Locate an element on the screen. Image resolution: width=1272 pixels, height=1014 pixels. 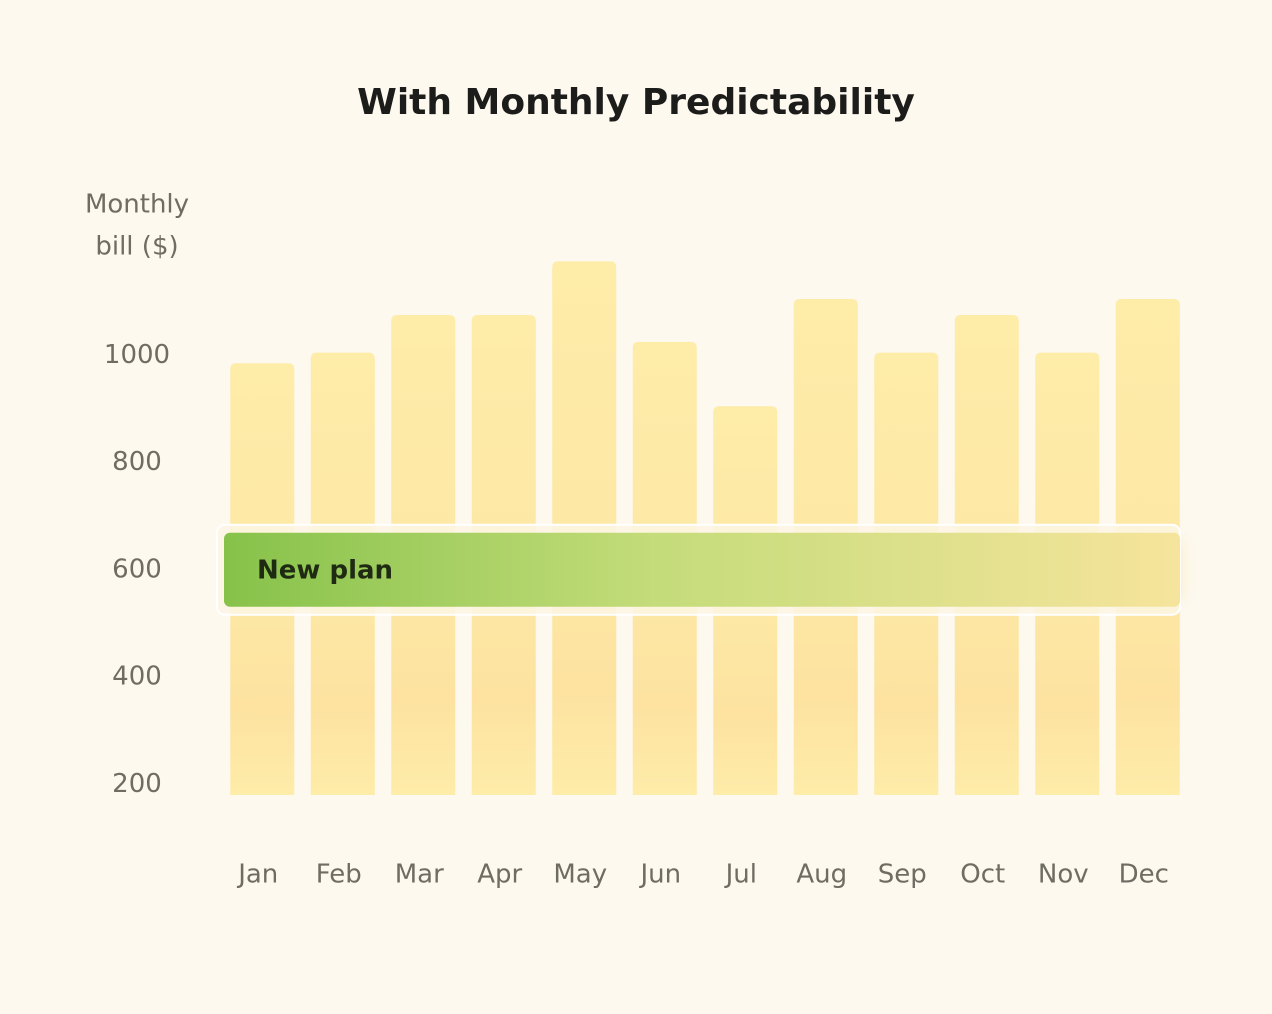
x-tick-label: Nov is located at coordinates (1063, 875).